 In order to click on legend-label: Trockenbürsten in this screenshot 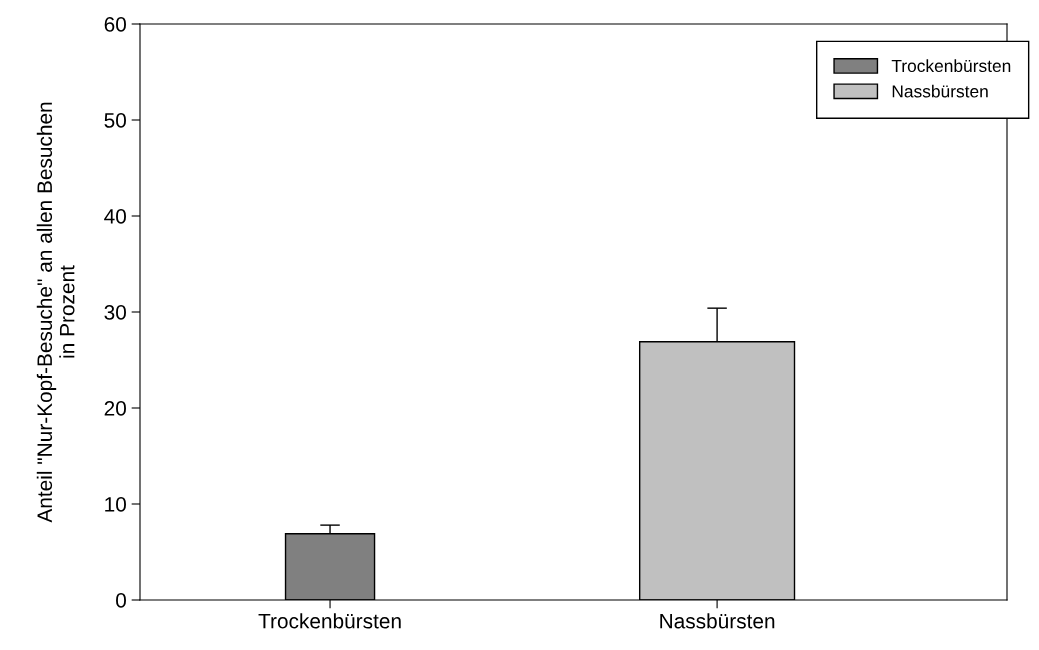, I will do `click(951, 66)`.